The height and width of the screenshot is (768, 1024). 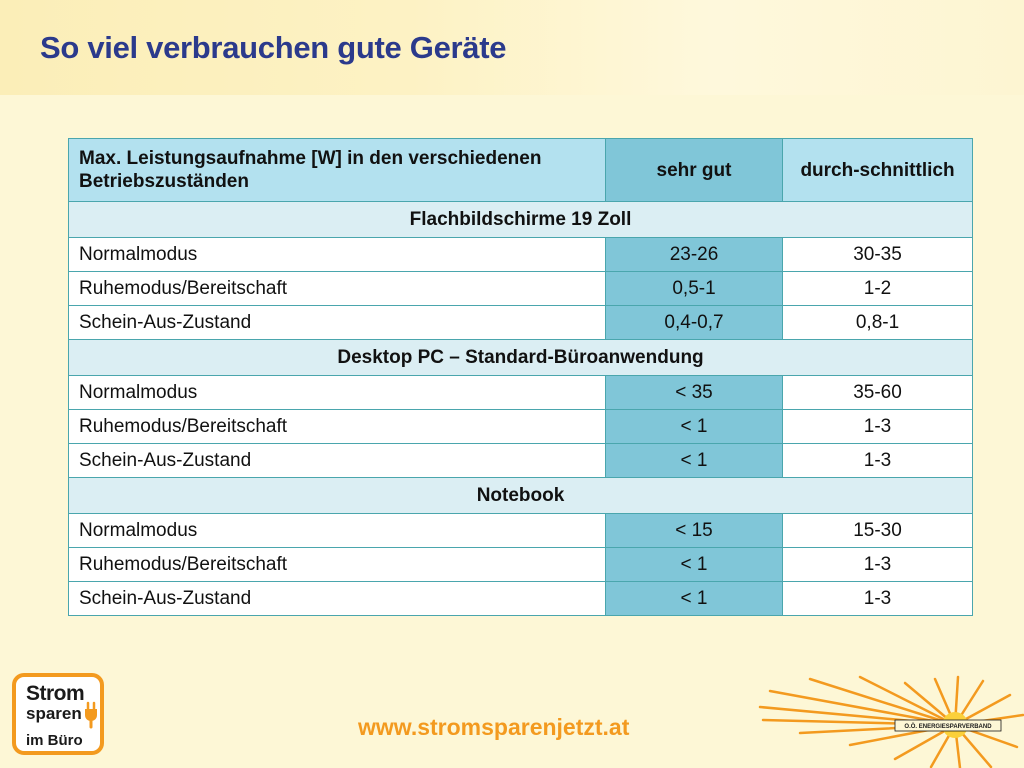 I want to click on energiesparverband-sun-logo: O.Ö. ENERGIESPARVERBAND, so click(x=891, y=721).